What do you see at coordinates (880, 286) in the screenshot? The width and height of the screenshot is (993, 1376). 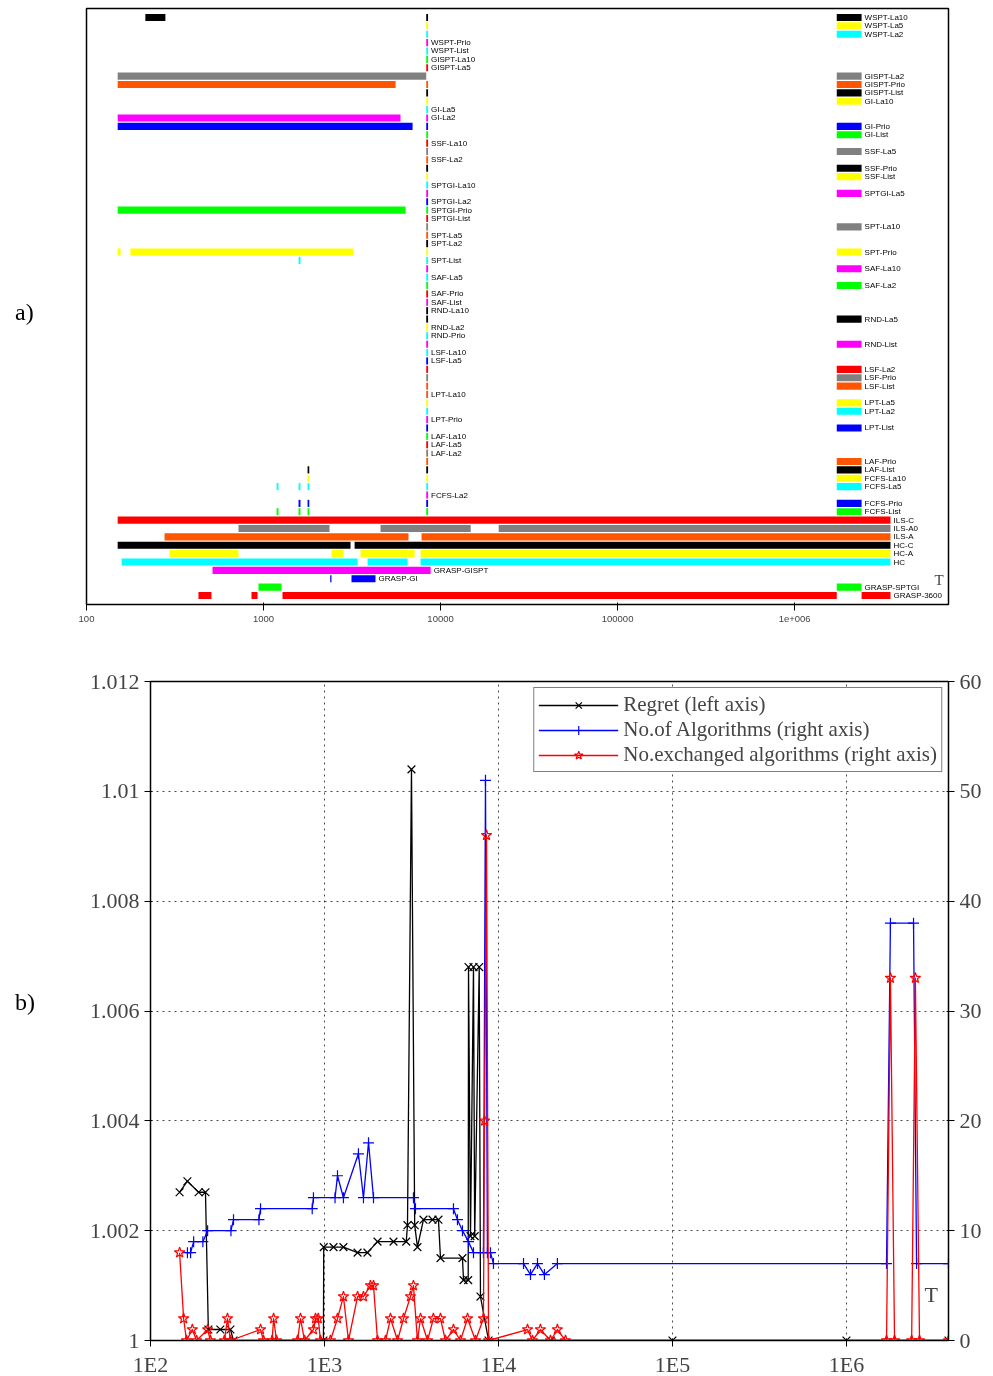 I see `category-label: SAF-La2` at bounding box center [880, 286].